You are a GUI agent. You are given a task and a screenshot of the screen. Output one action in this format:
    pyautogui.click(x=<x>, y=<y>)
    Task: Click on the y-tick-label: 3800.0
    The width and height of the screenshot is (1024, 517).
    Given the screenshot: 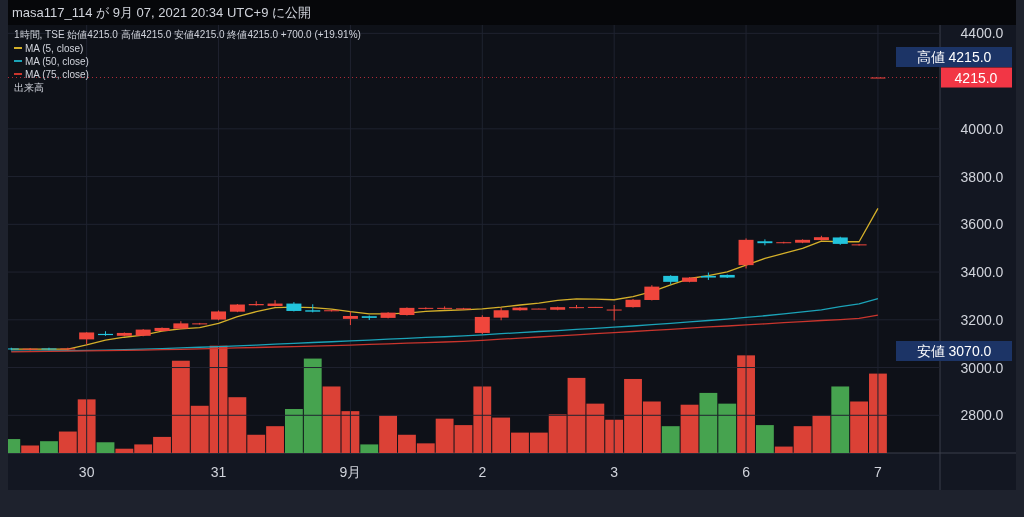 What is the action you would take?
    pyautogui.click(x=982, y=176)
    